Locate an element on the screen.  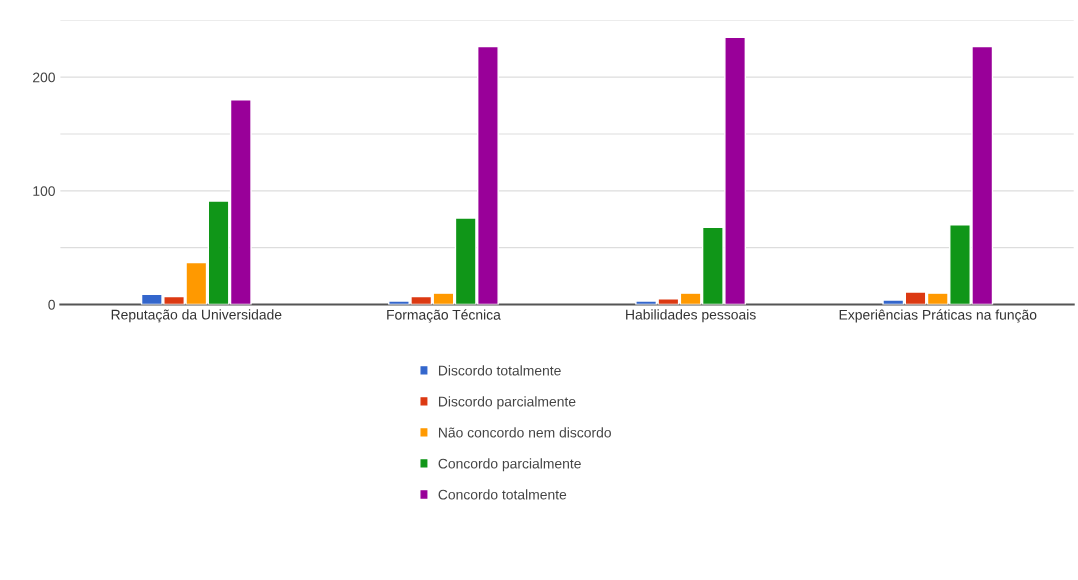
legend-label: Concordo totalmente is located at coordinates (502, 494).